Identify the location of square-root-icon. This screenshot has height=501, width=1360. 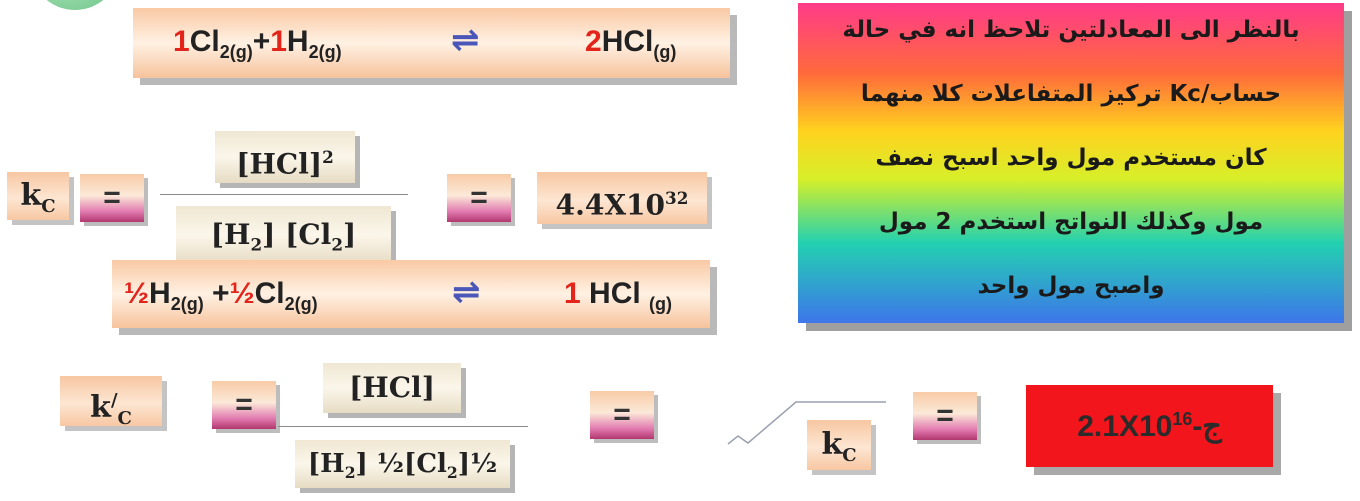
(806, 423).